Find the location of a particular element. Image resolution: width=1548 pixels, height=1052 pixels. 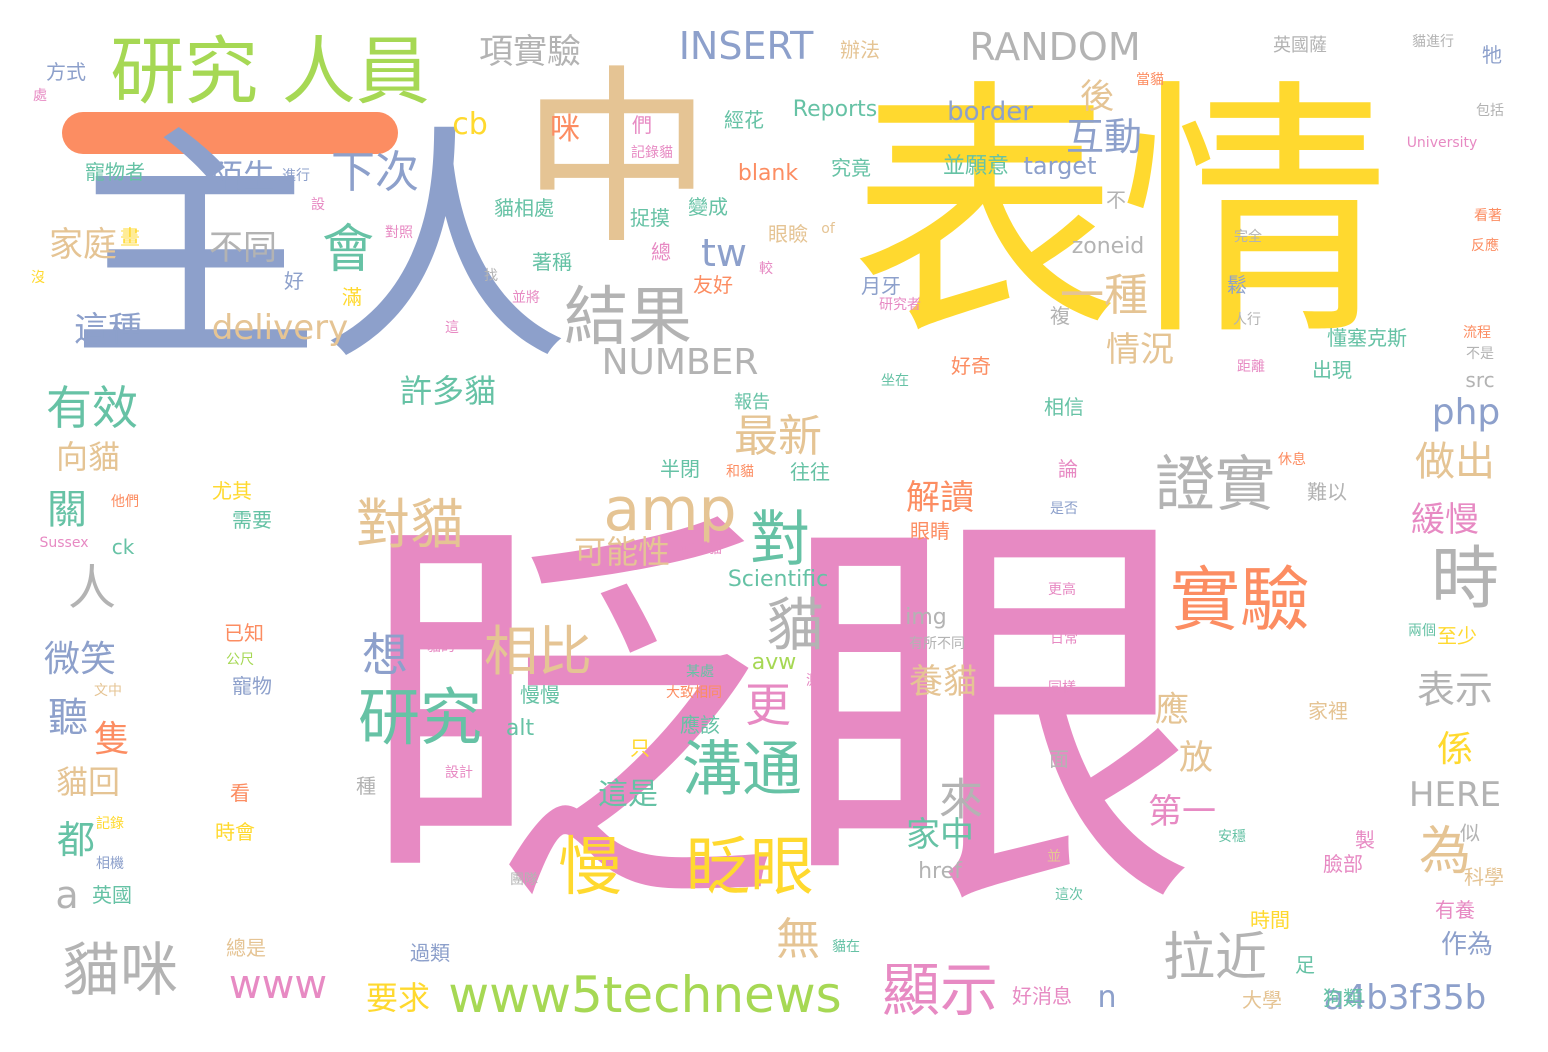

cloud-word: 臉部 is located at coordinates (1343, 864).